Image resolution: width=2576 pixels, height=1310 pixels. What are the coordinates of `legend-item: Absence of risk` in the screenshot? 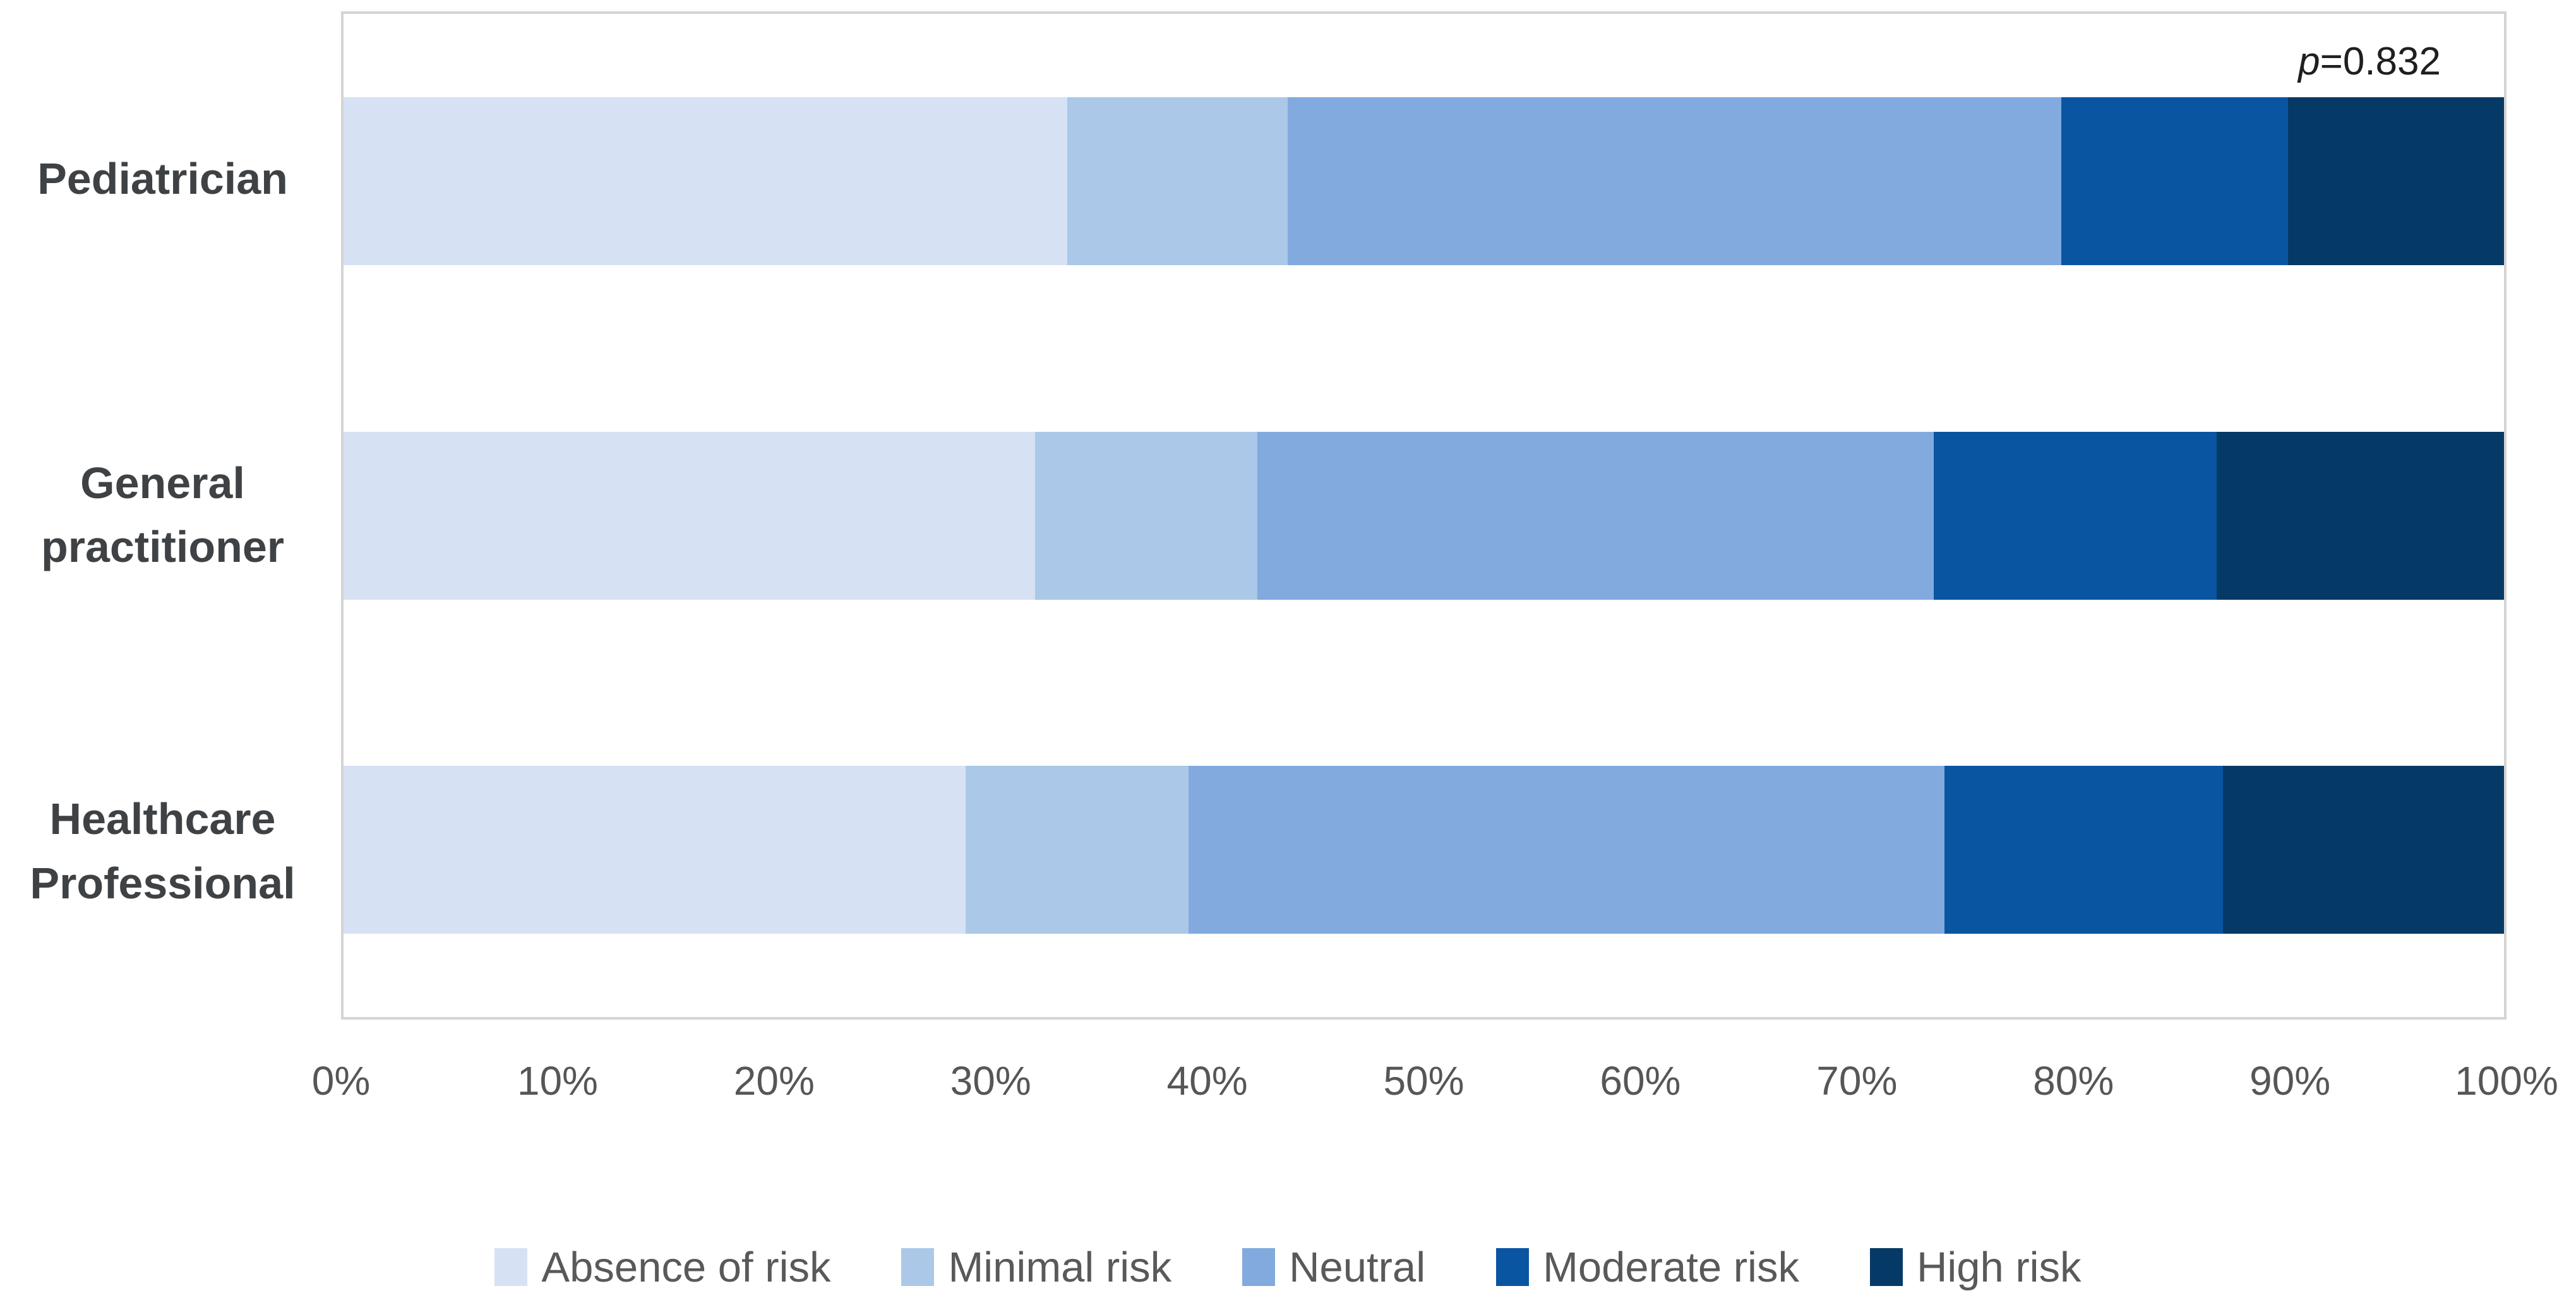 It's located at (662, 1267).